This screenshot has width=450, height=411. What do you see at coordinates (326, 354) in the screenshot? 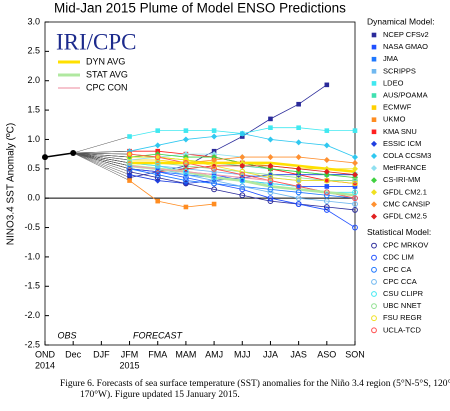
I see `x-tick-label: ASO` at bounding box center [326, 354].